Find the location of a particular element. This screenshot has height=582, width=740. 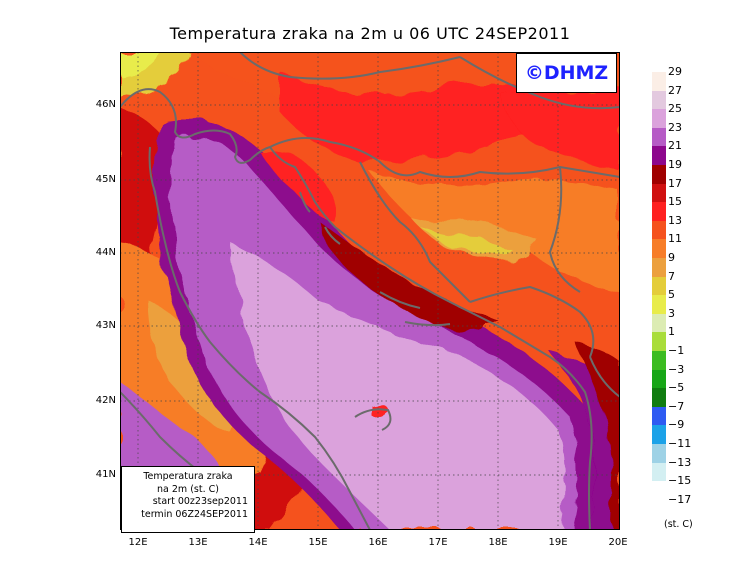

lat-label-44n: 44N is located at coordinates (105, 252).